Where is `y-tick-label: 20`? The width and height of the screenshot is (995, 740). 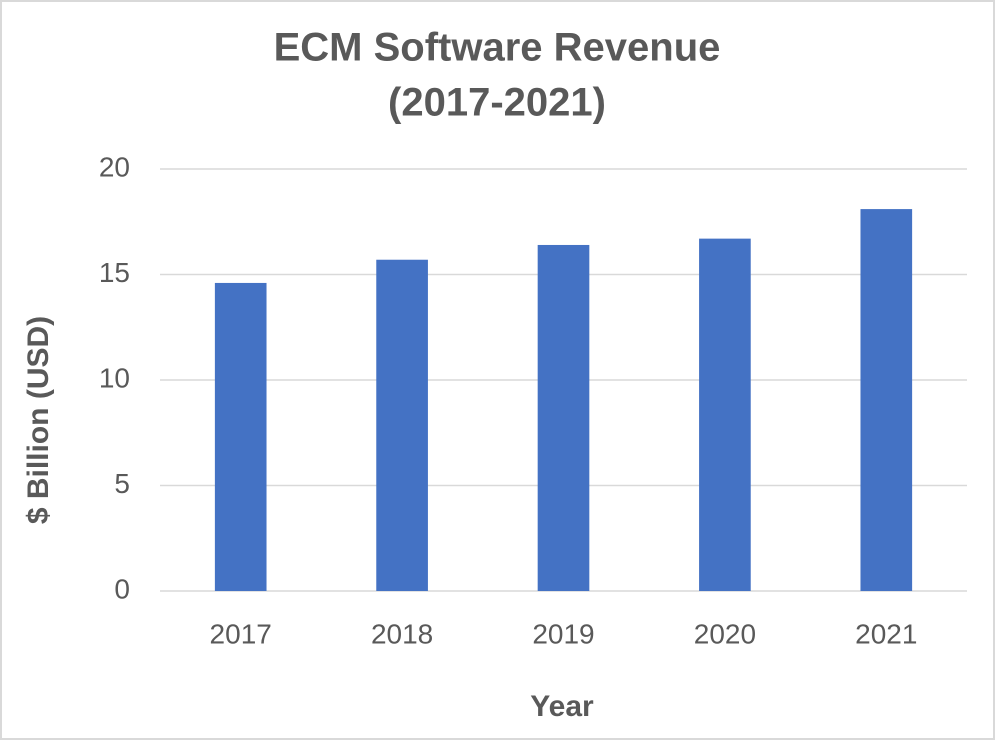 y-tick-label: 20 is located at coordinates (114, 166).